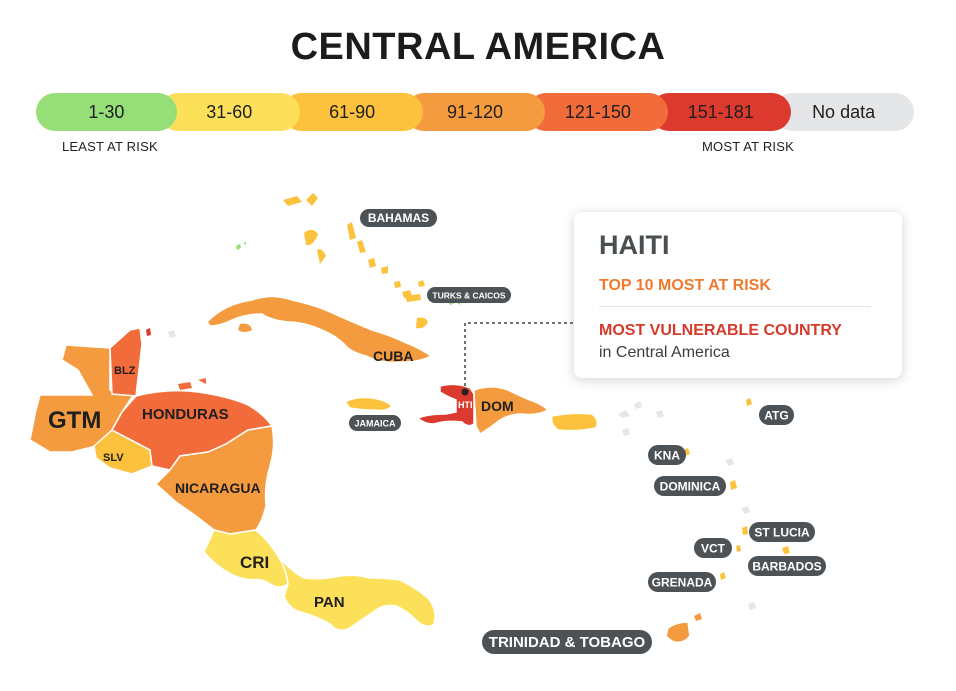  I want to click on callout-bahamas-label: BAHAMAS, so click(398, 218).